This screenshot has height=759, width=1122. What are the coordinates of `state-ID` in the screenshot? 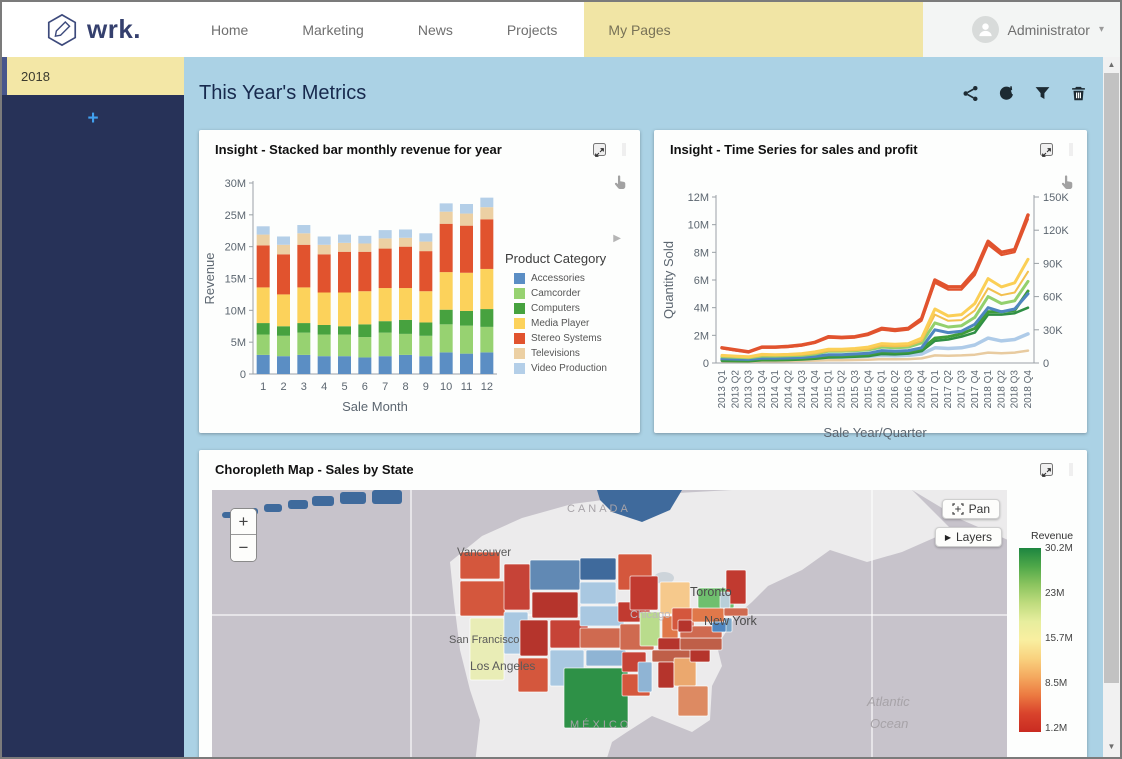 It's located at (517, 587).